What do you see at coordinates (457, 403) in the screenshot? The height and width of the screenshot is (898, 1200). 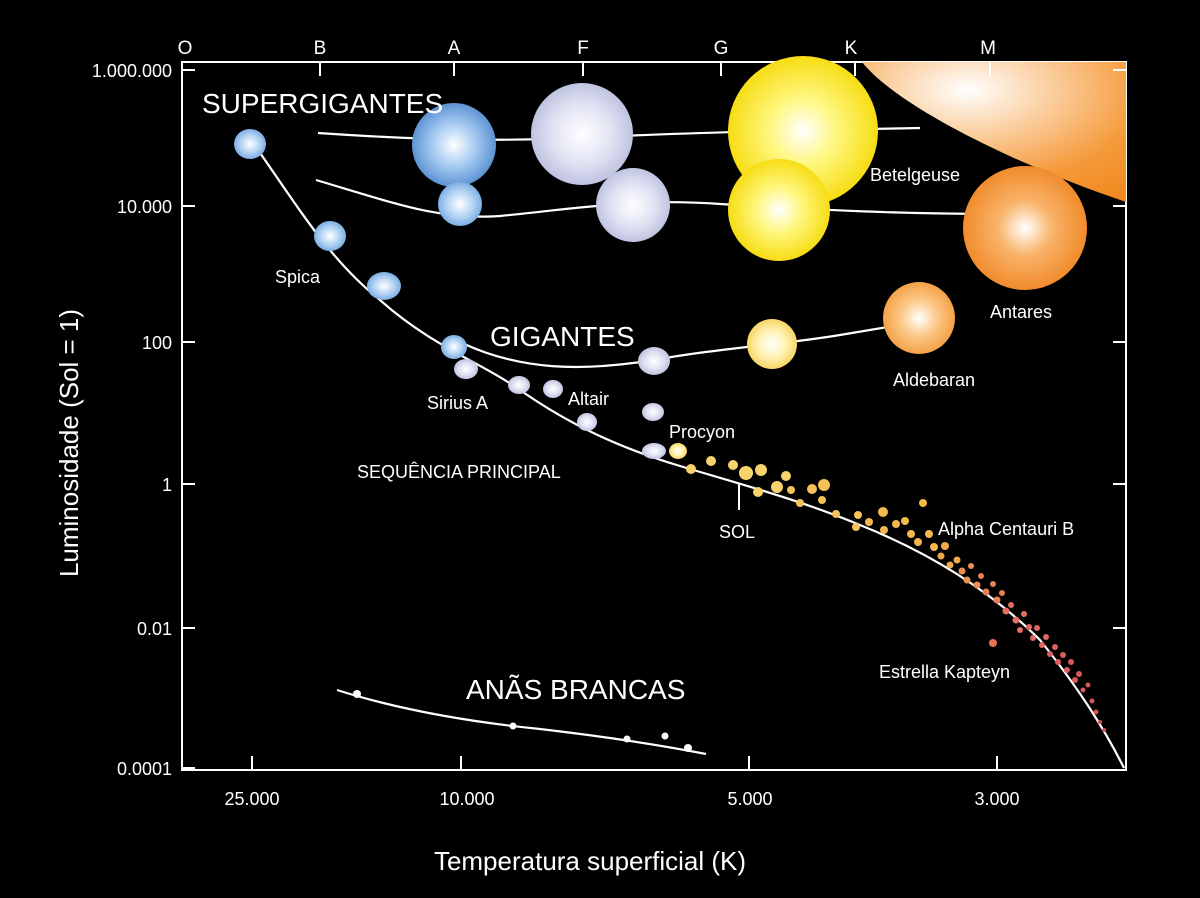 I see `sirius-a-label: Sirius A` at bounding box center [457, 403].